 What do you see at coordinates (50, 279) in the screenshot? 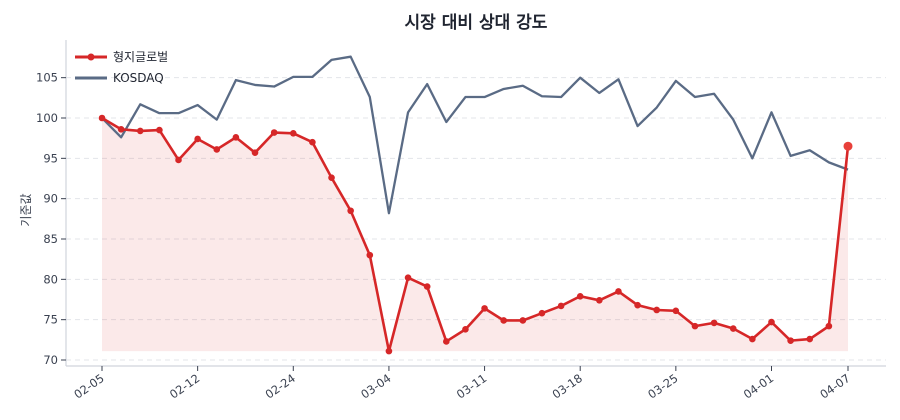
I see `y-tick-label: 80` at bounding box center [50, 279].